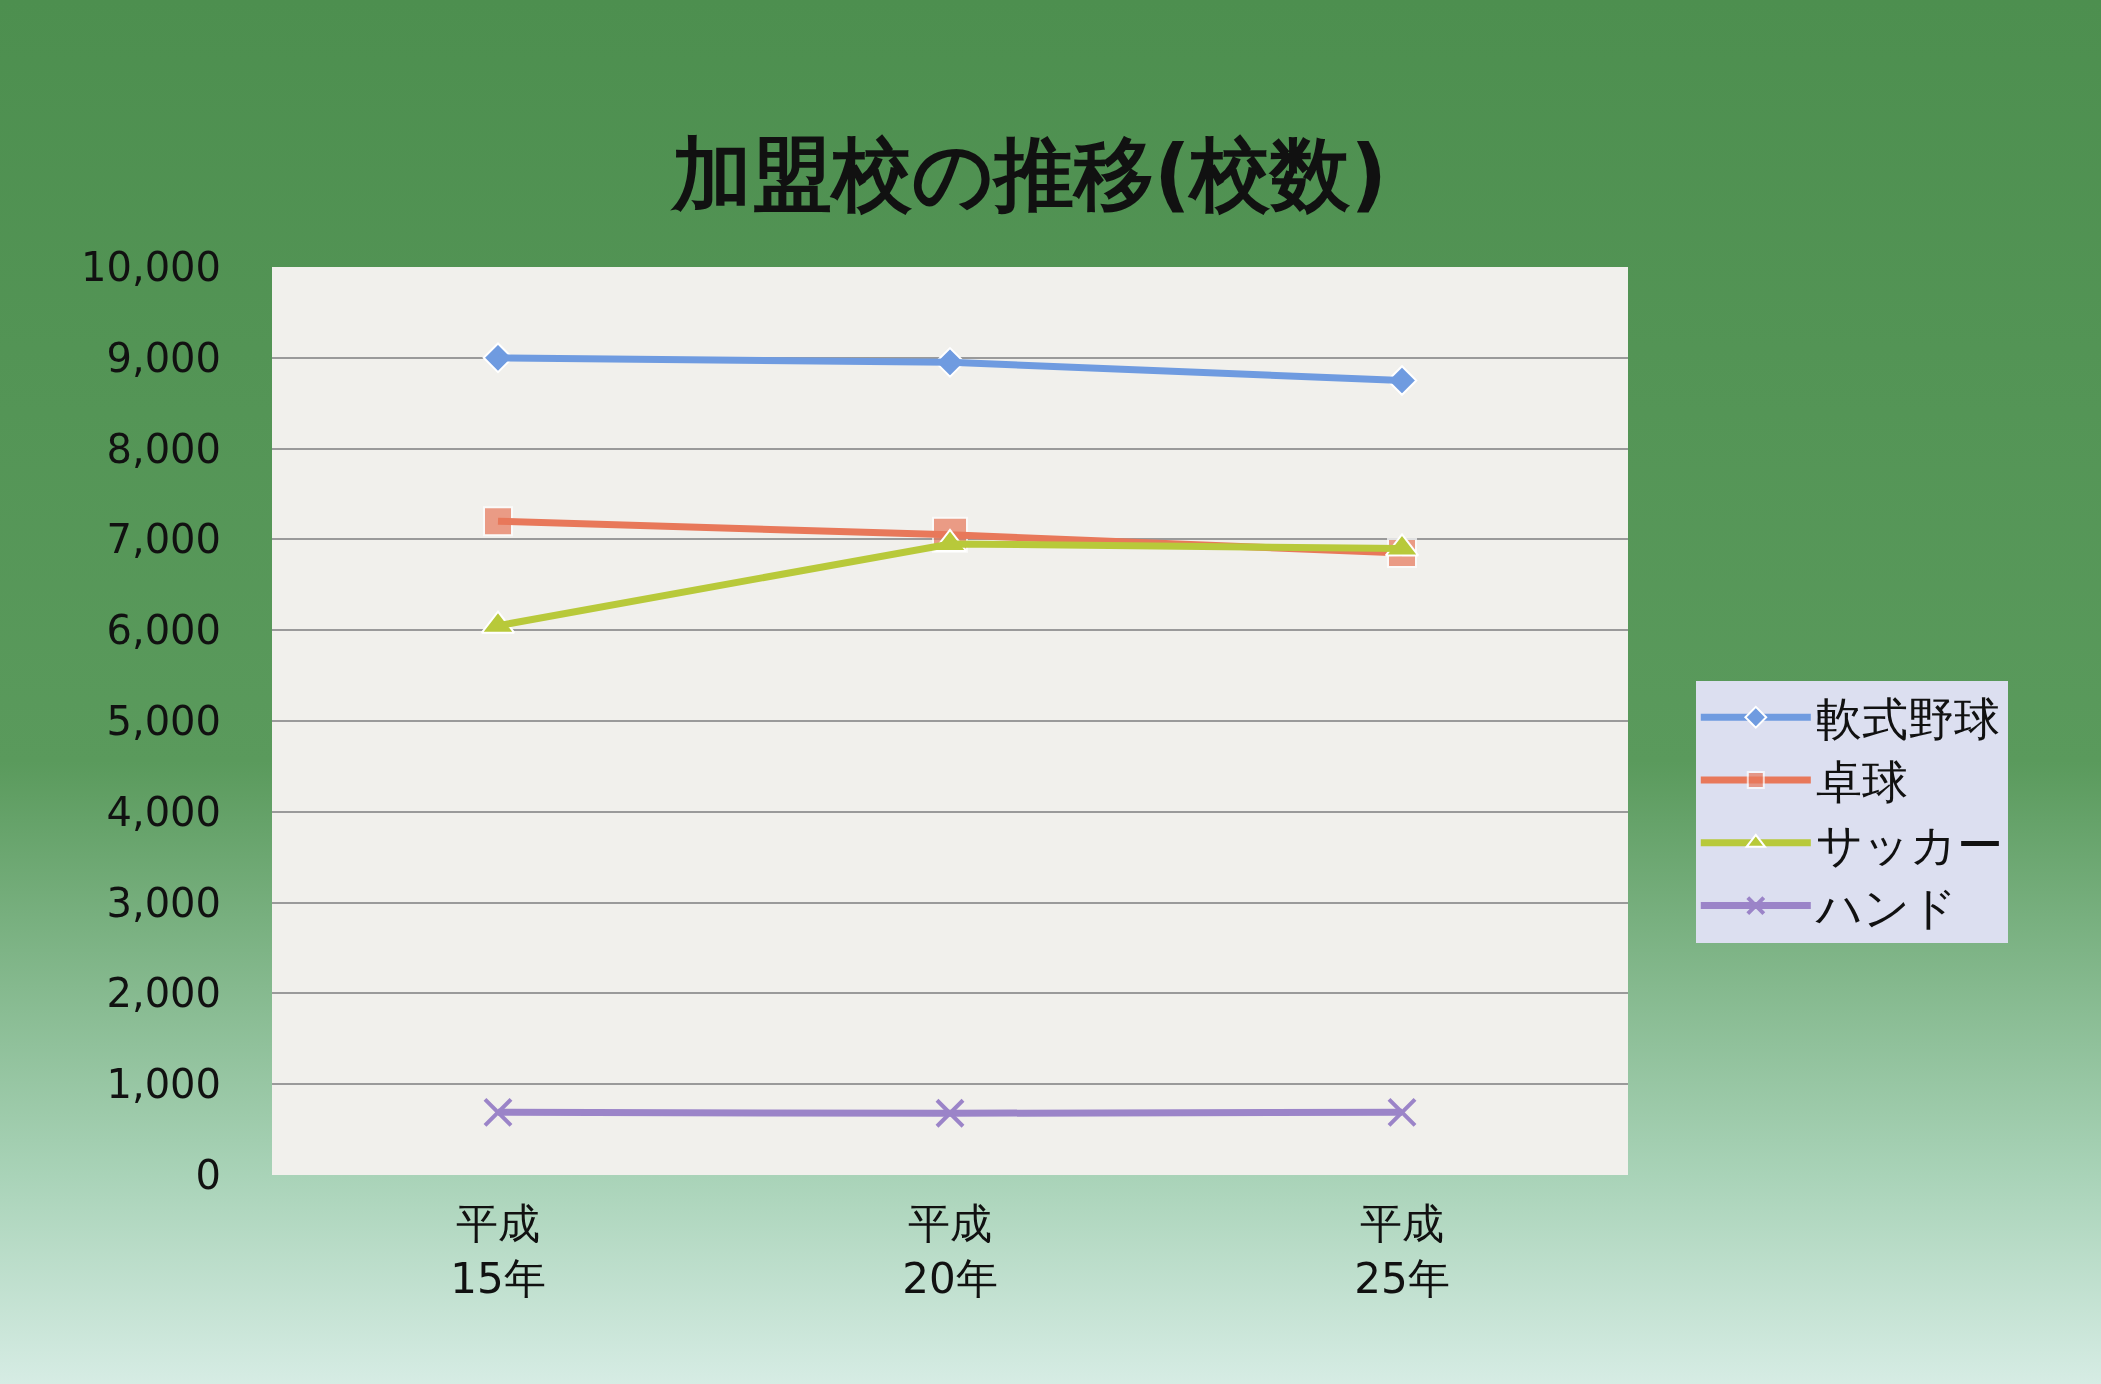 The width and height of the screenshot is (2101, 1384). What do you see at coordinates (1861, 781) in the screenshot?
I see `legend-label: 卓球` at bounding box center [1861, 781].